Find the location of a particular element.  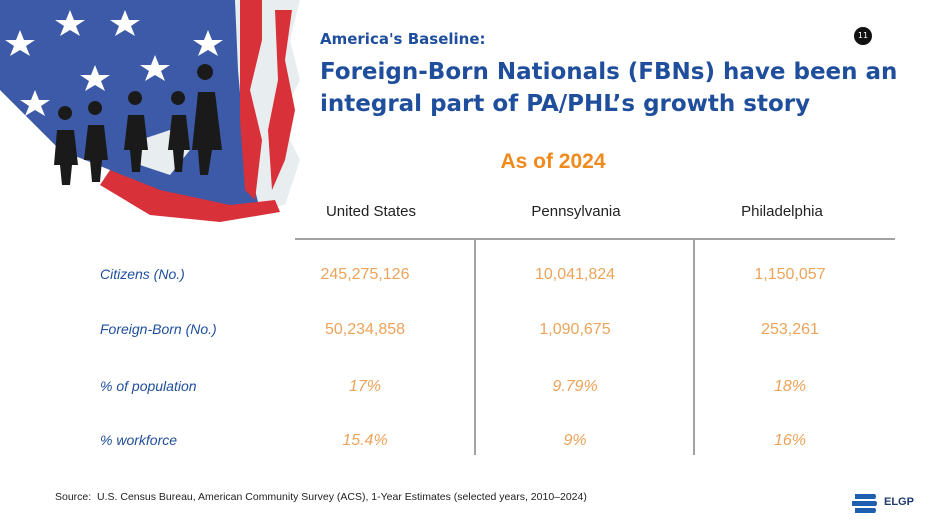

table-cell: 15.4% is located at coordinates (365, 440).